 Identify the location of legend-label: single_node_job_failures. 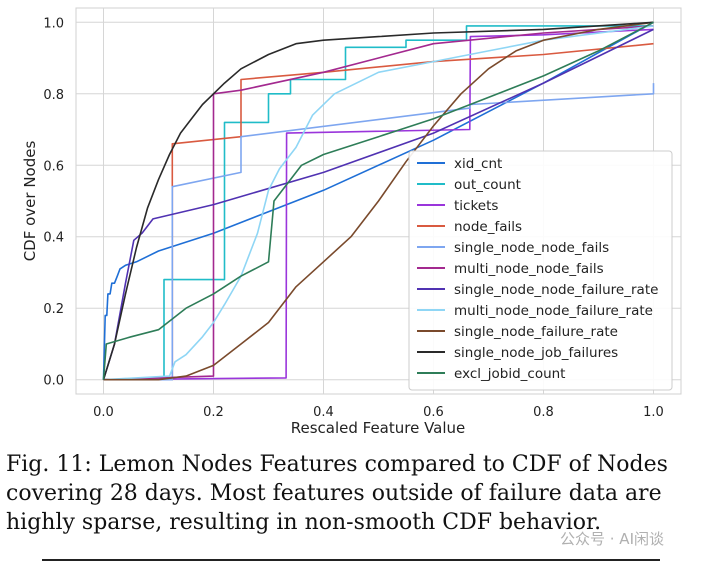
(536, 353).